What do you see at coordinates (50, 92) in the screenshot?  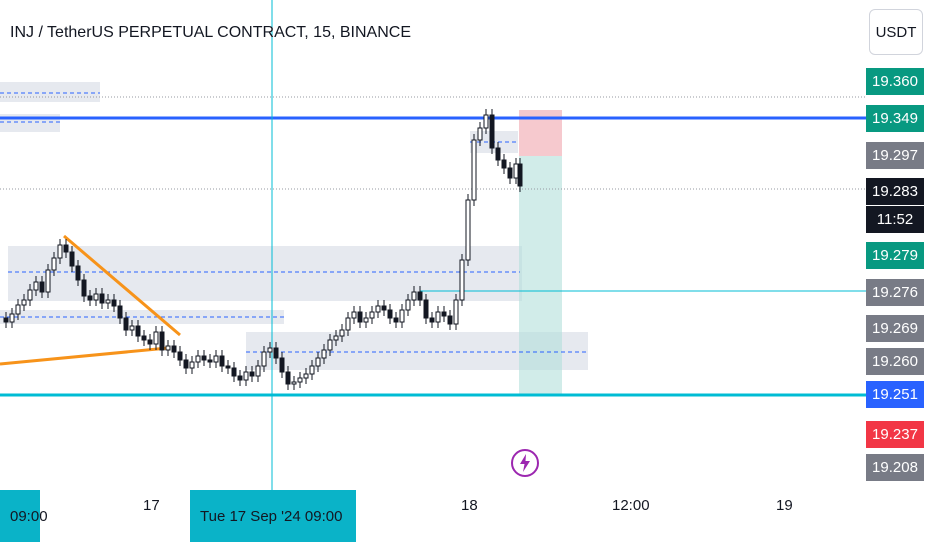 I see `supply-zone-top` at bounding box center [50, 92].